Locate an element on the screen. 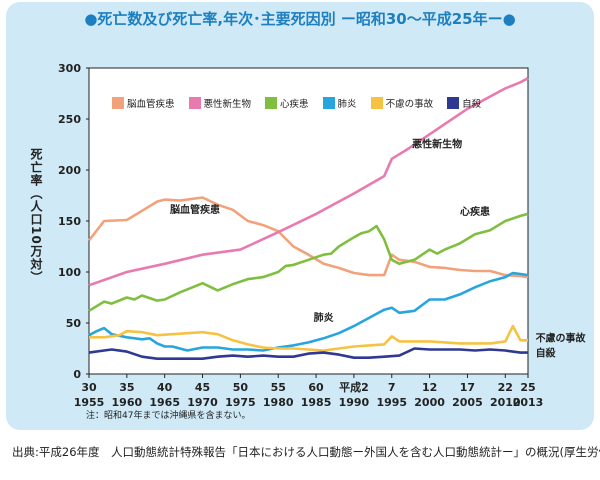 The image size is (600, 480). y-axis-label: 死亡率（人口10万対） is located at coordinates (36, 216).